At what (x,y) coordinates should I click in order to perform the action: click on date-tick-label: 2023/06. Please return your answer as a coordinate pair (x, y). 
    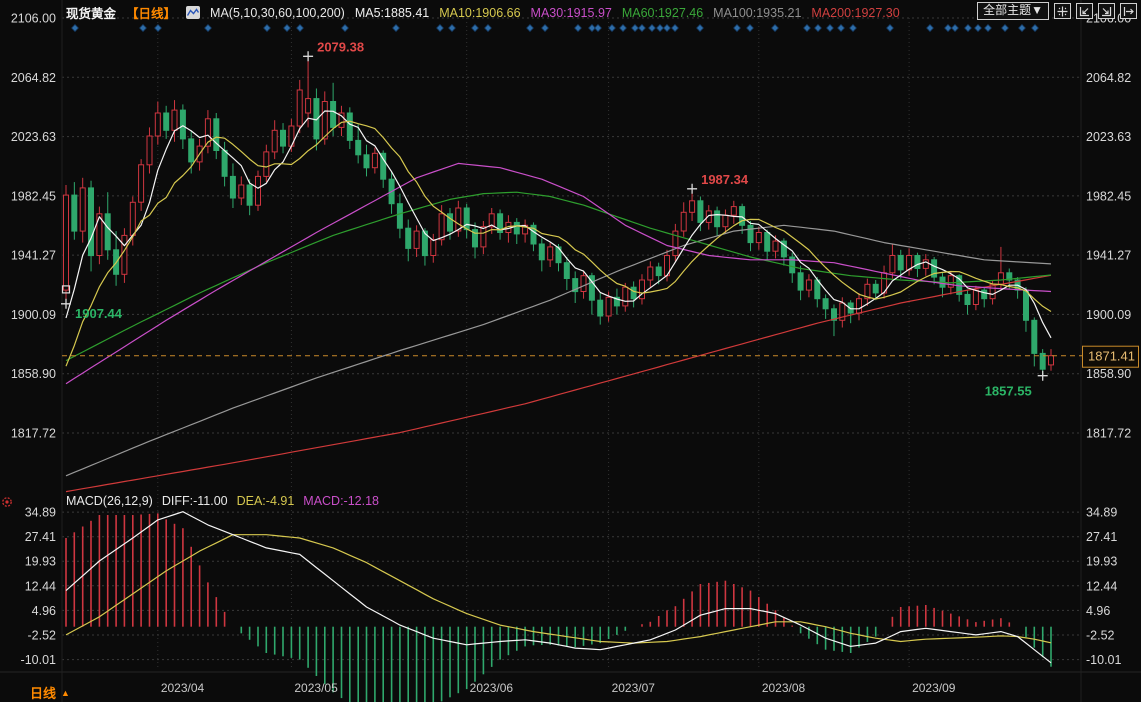
    Looking at the image, I should click on (492, 688).